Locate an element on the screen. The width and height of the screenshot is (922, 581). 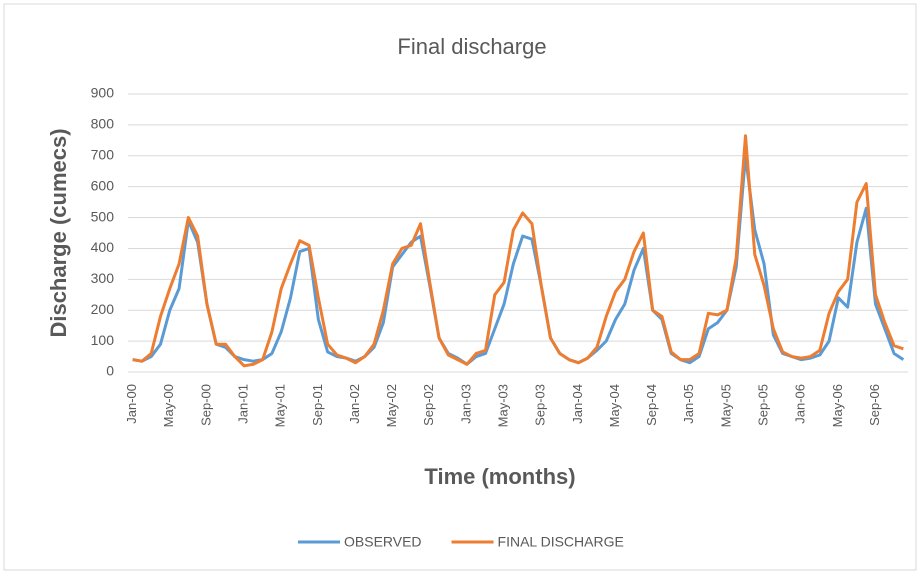
x-tick-label: May-06 is located at coordinates (837, 405).